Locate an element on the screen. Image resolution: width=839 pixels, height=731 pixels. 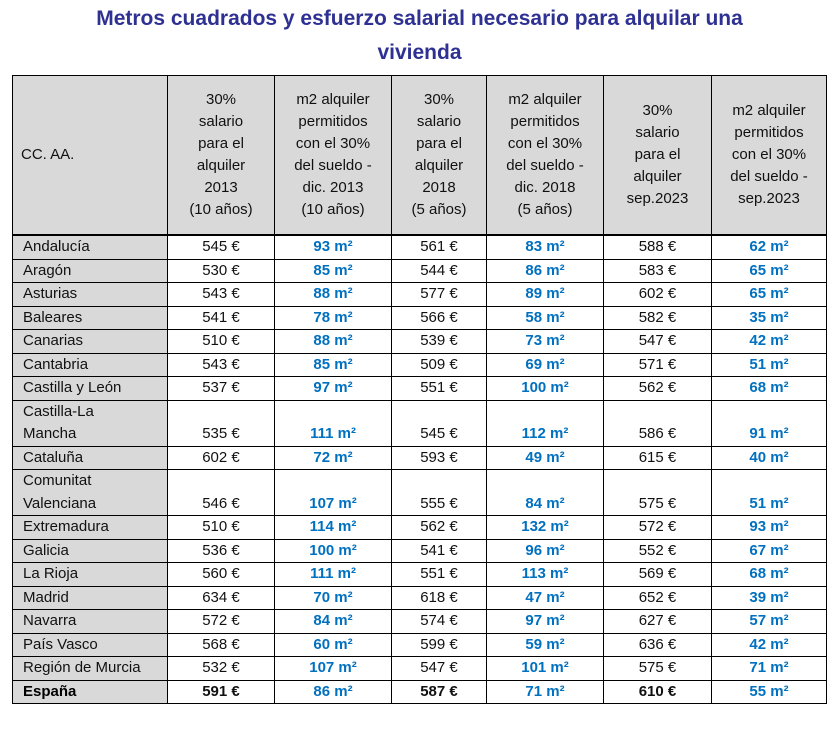
value-cell: 89 m² is located at coordinates (545, 294).